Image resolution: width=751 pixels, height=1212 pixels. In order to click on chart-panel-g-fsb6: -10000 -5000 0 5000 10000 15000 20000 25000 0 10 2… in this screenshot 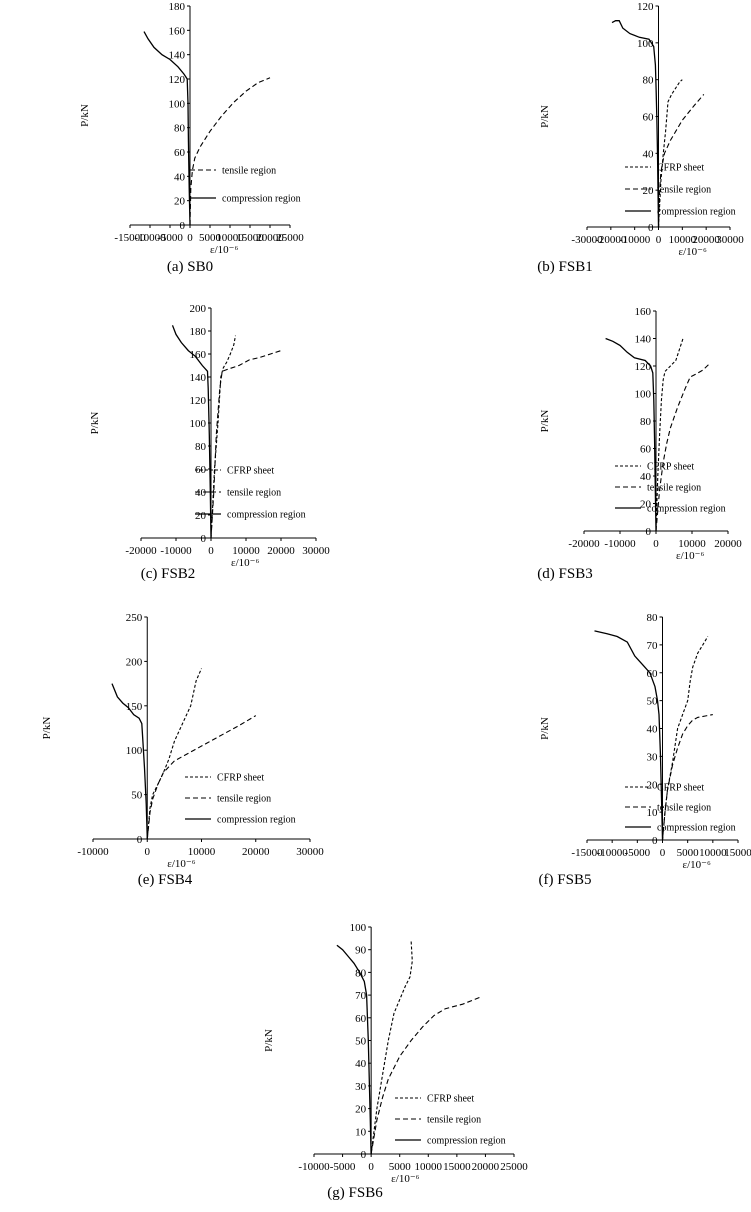, I will do `click(395, 1061)`.